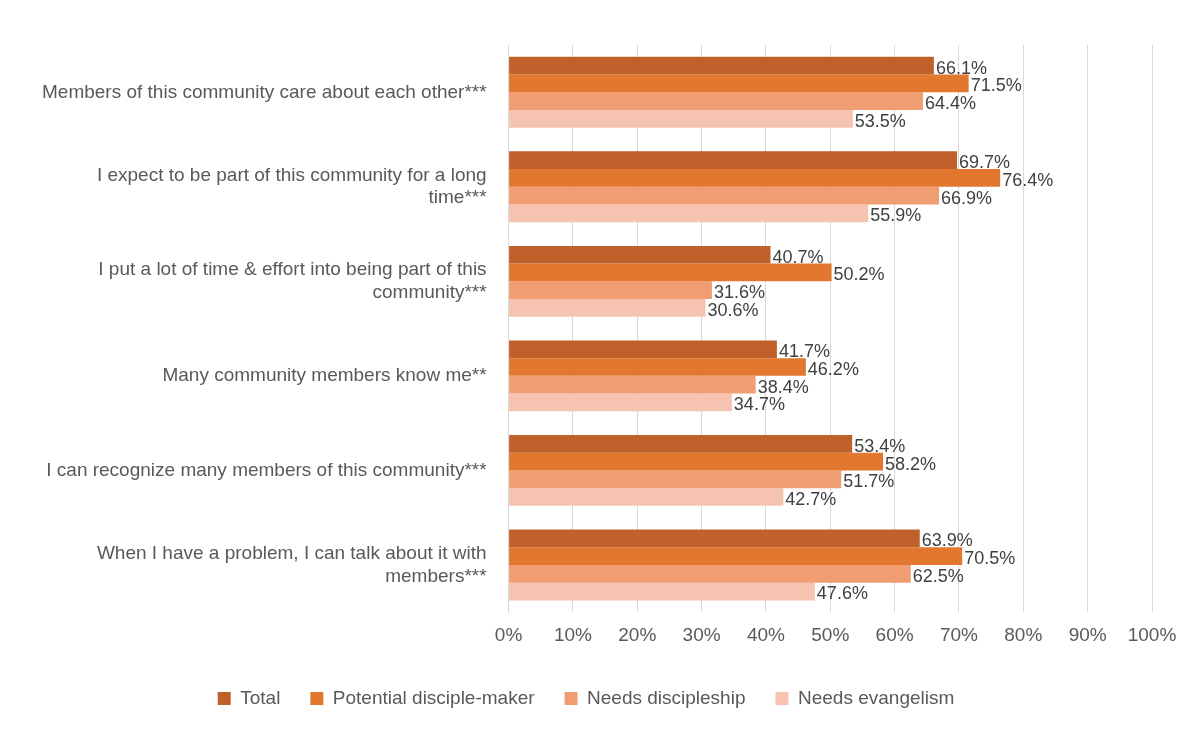 Image resolution: width=1192 pixels, height=733 pixels. Describe the element at coordinates (508, 634) in the screenshot. I see `x-tick-label: 0%` at that location.